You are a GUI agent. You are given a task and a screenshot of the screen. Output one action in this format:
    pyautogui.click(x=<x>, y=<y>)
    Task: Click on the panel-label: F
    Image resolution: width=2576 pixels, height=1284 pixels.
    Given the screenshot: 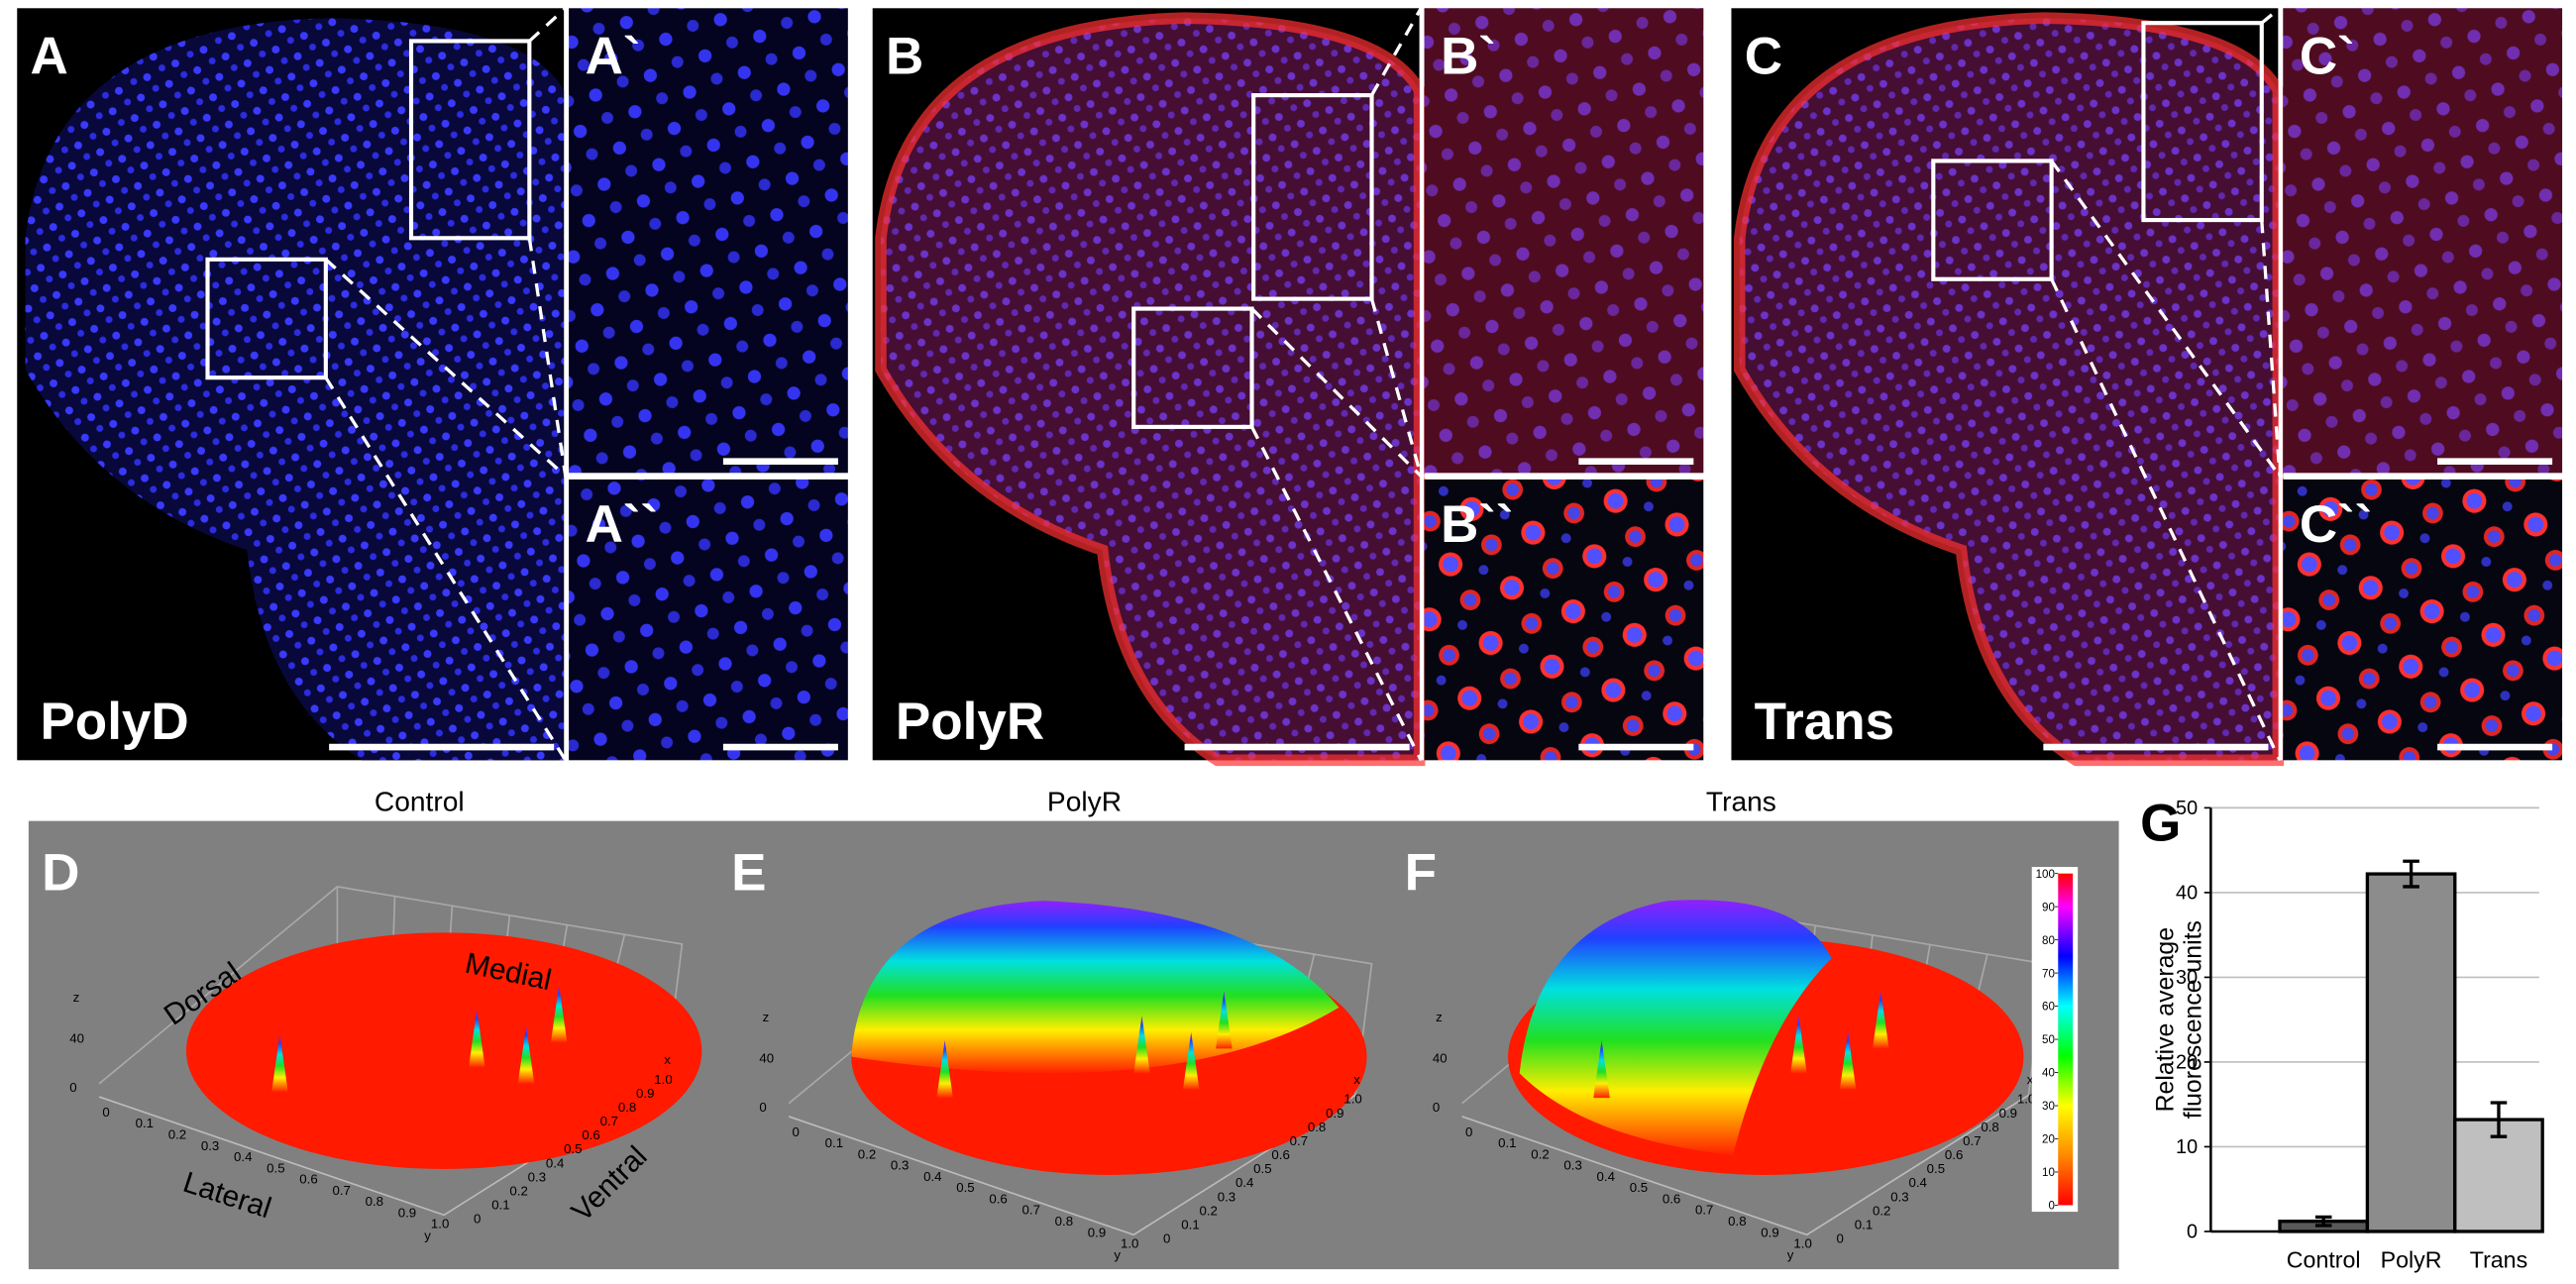 What is the action you would take?
    pyautogui.click(x=1421, y=872)
    